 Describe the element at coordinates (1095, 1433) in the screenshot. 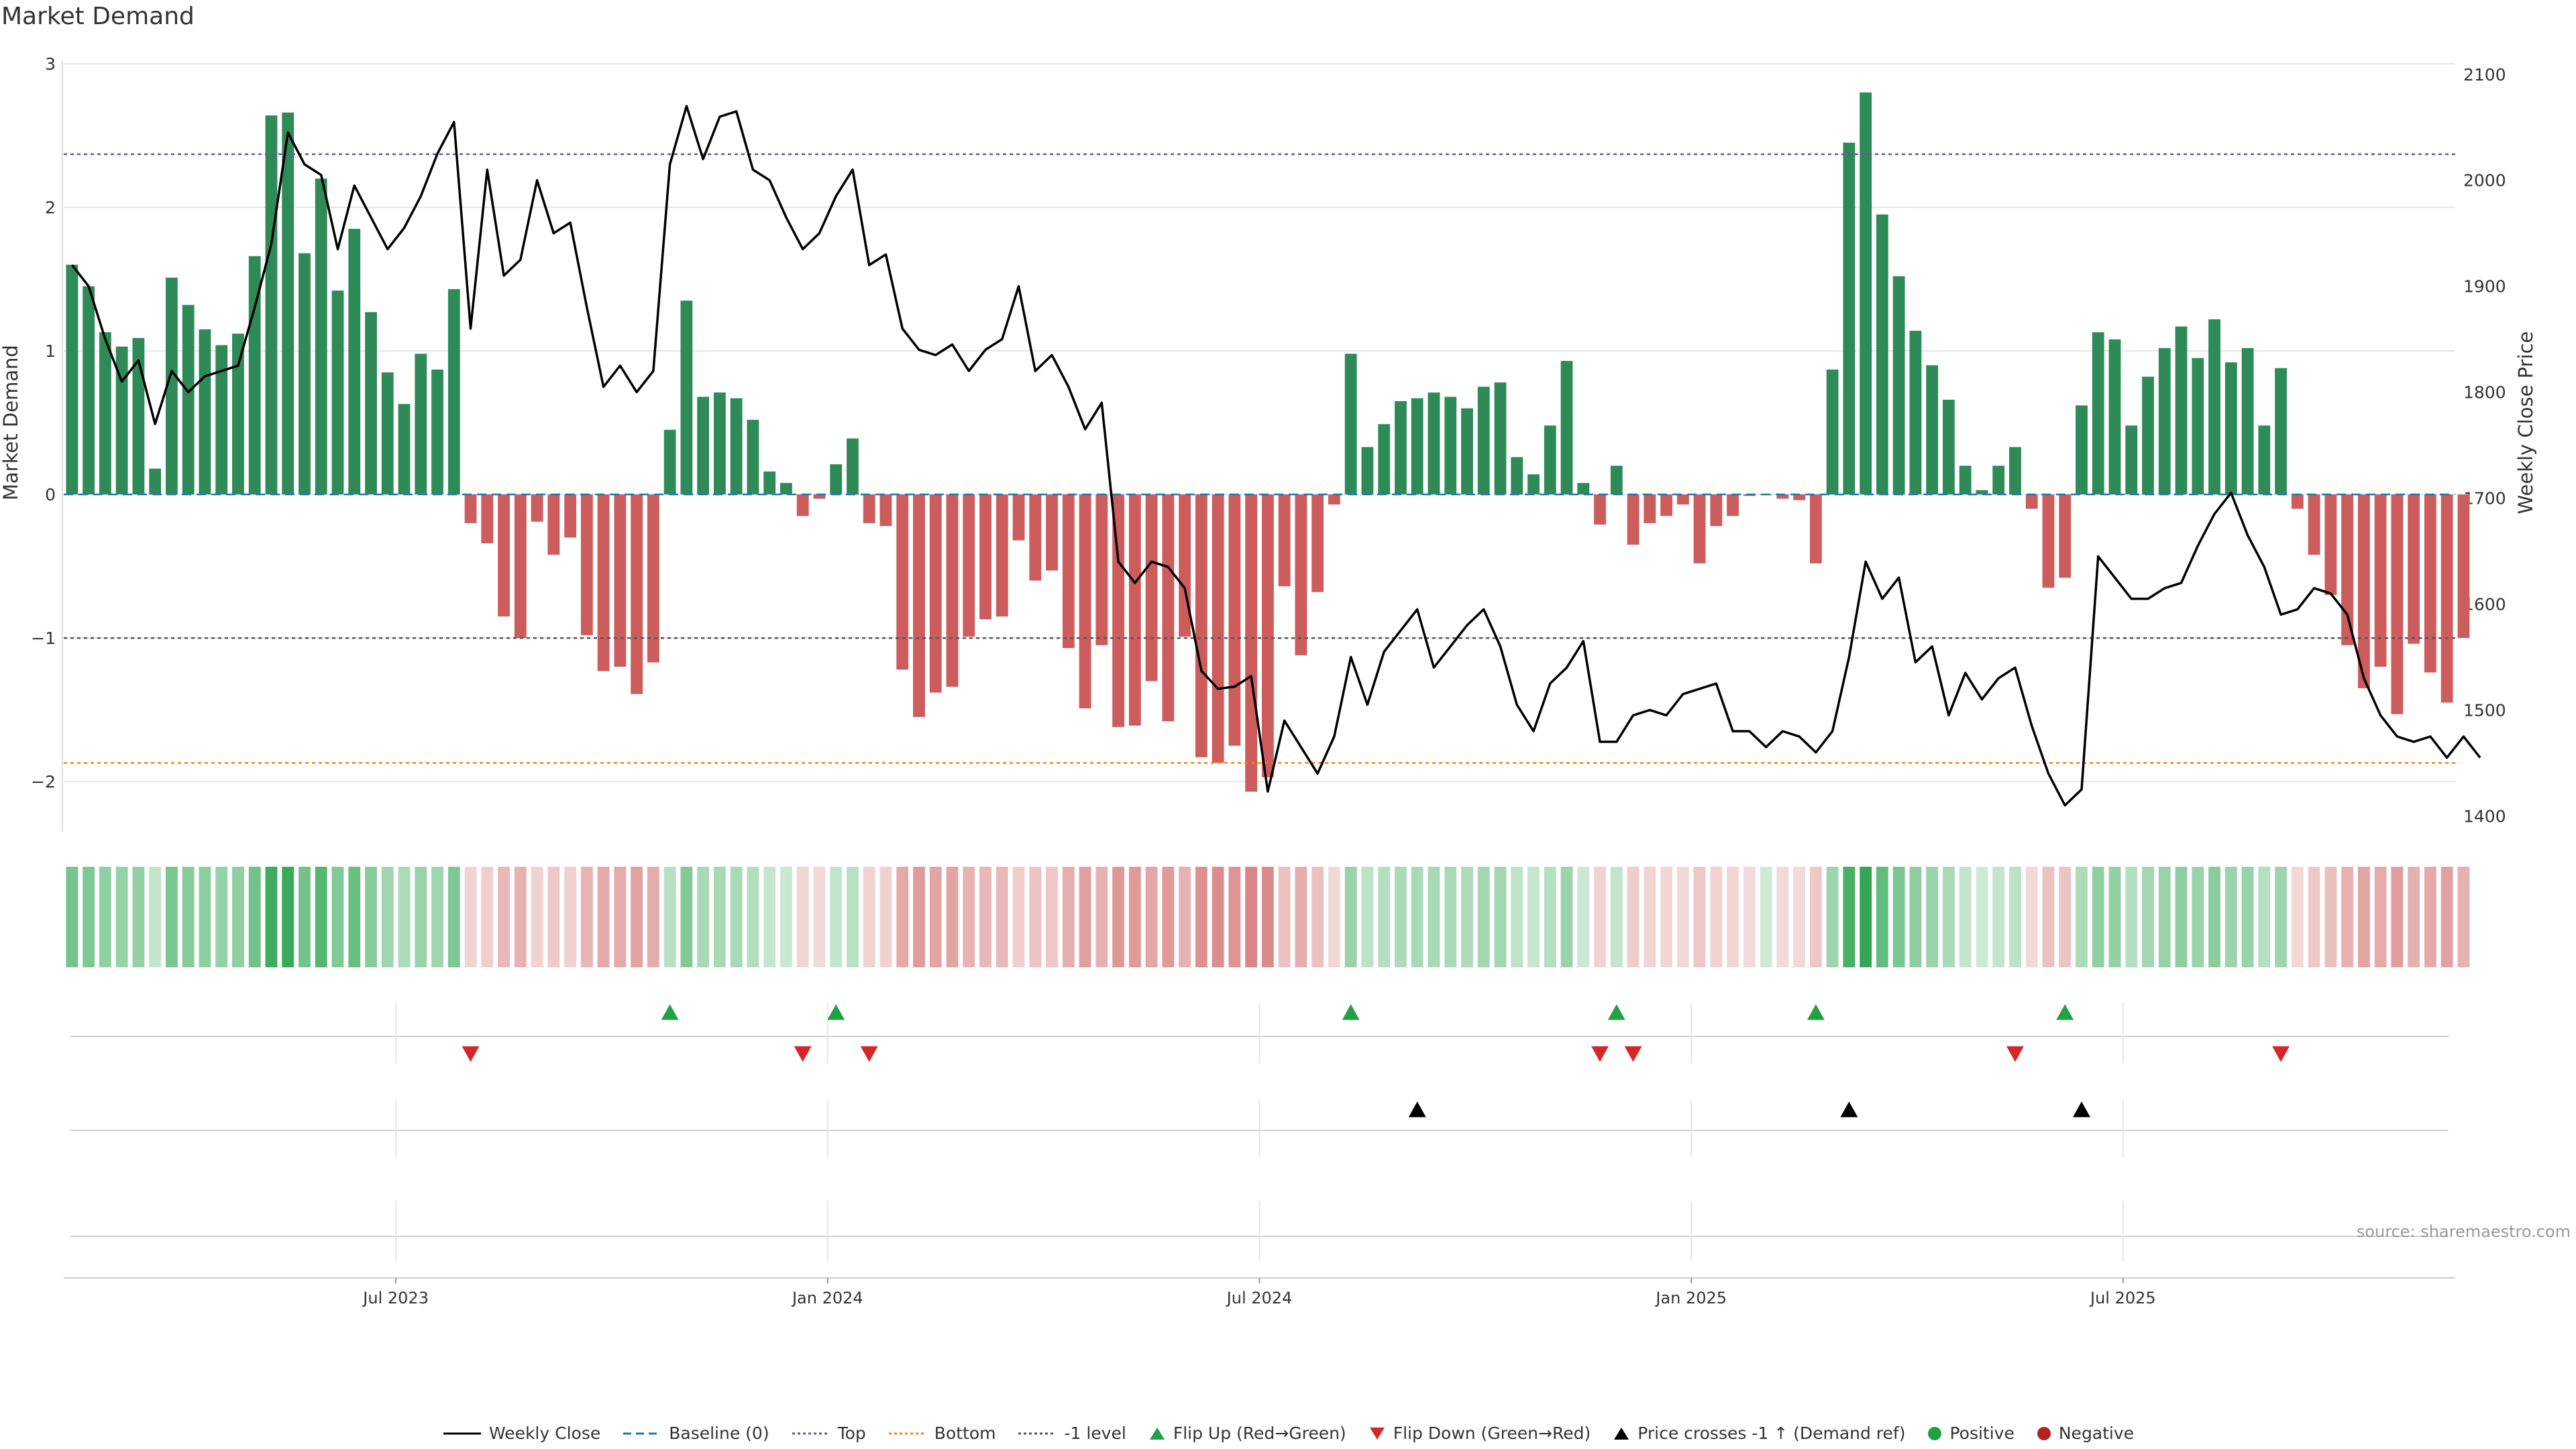

I see `legend-label: -1 level` at that location.